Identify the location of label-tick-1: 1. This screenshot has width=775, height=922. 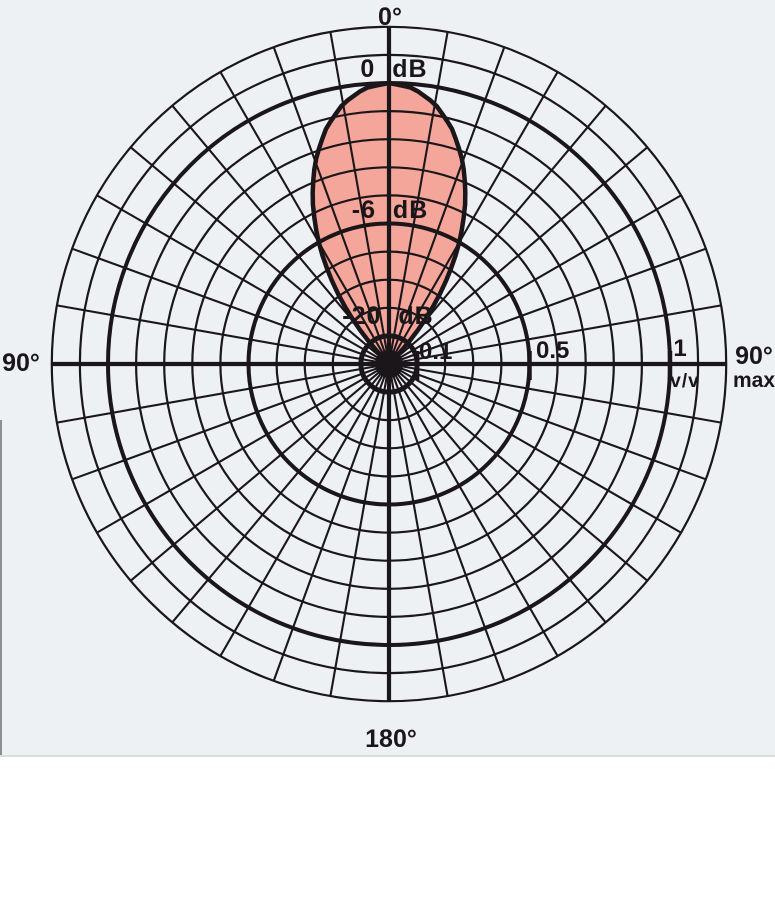
(679, 348).